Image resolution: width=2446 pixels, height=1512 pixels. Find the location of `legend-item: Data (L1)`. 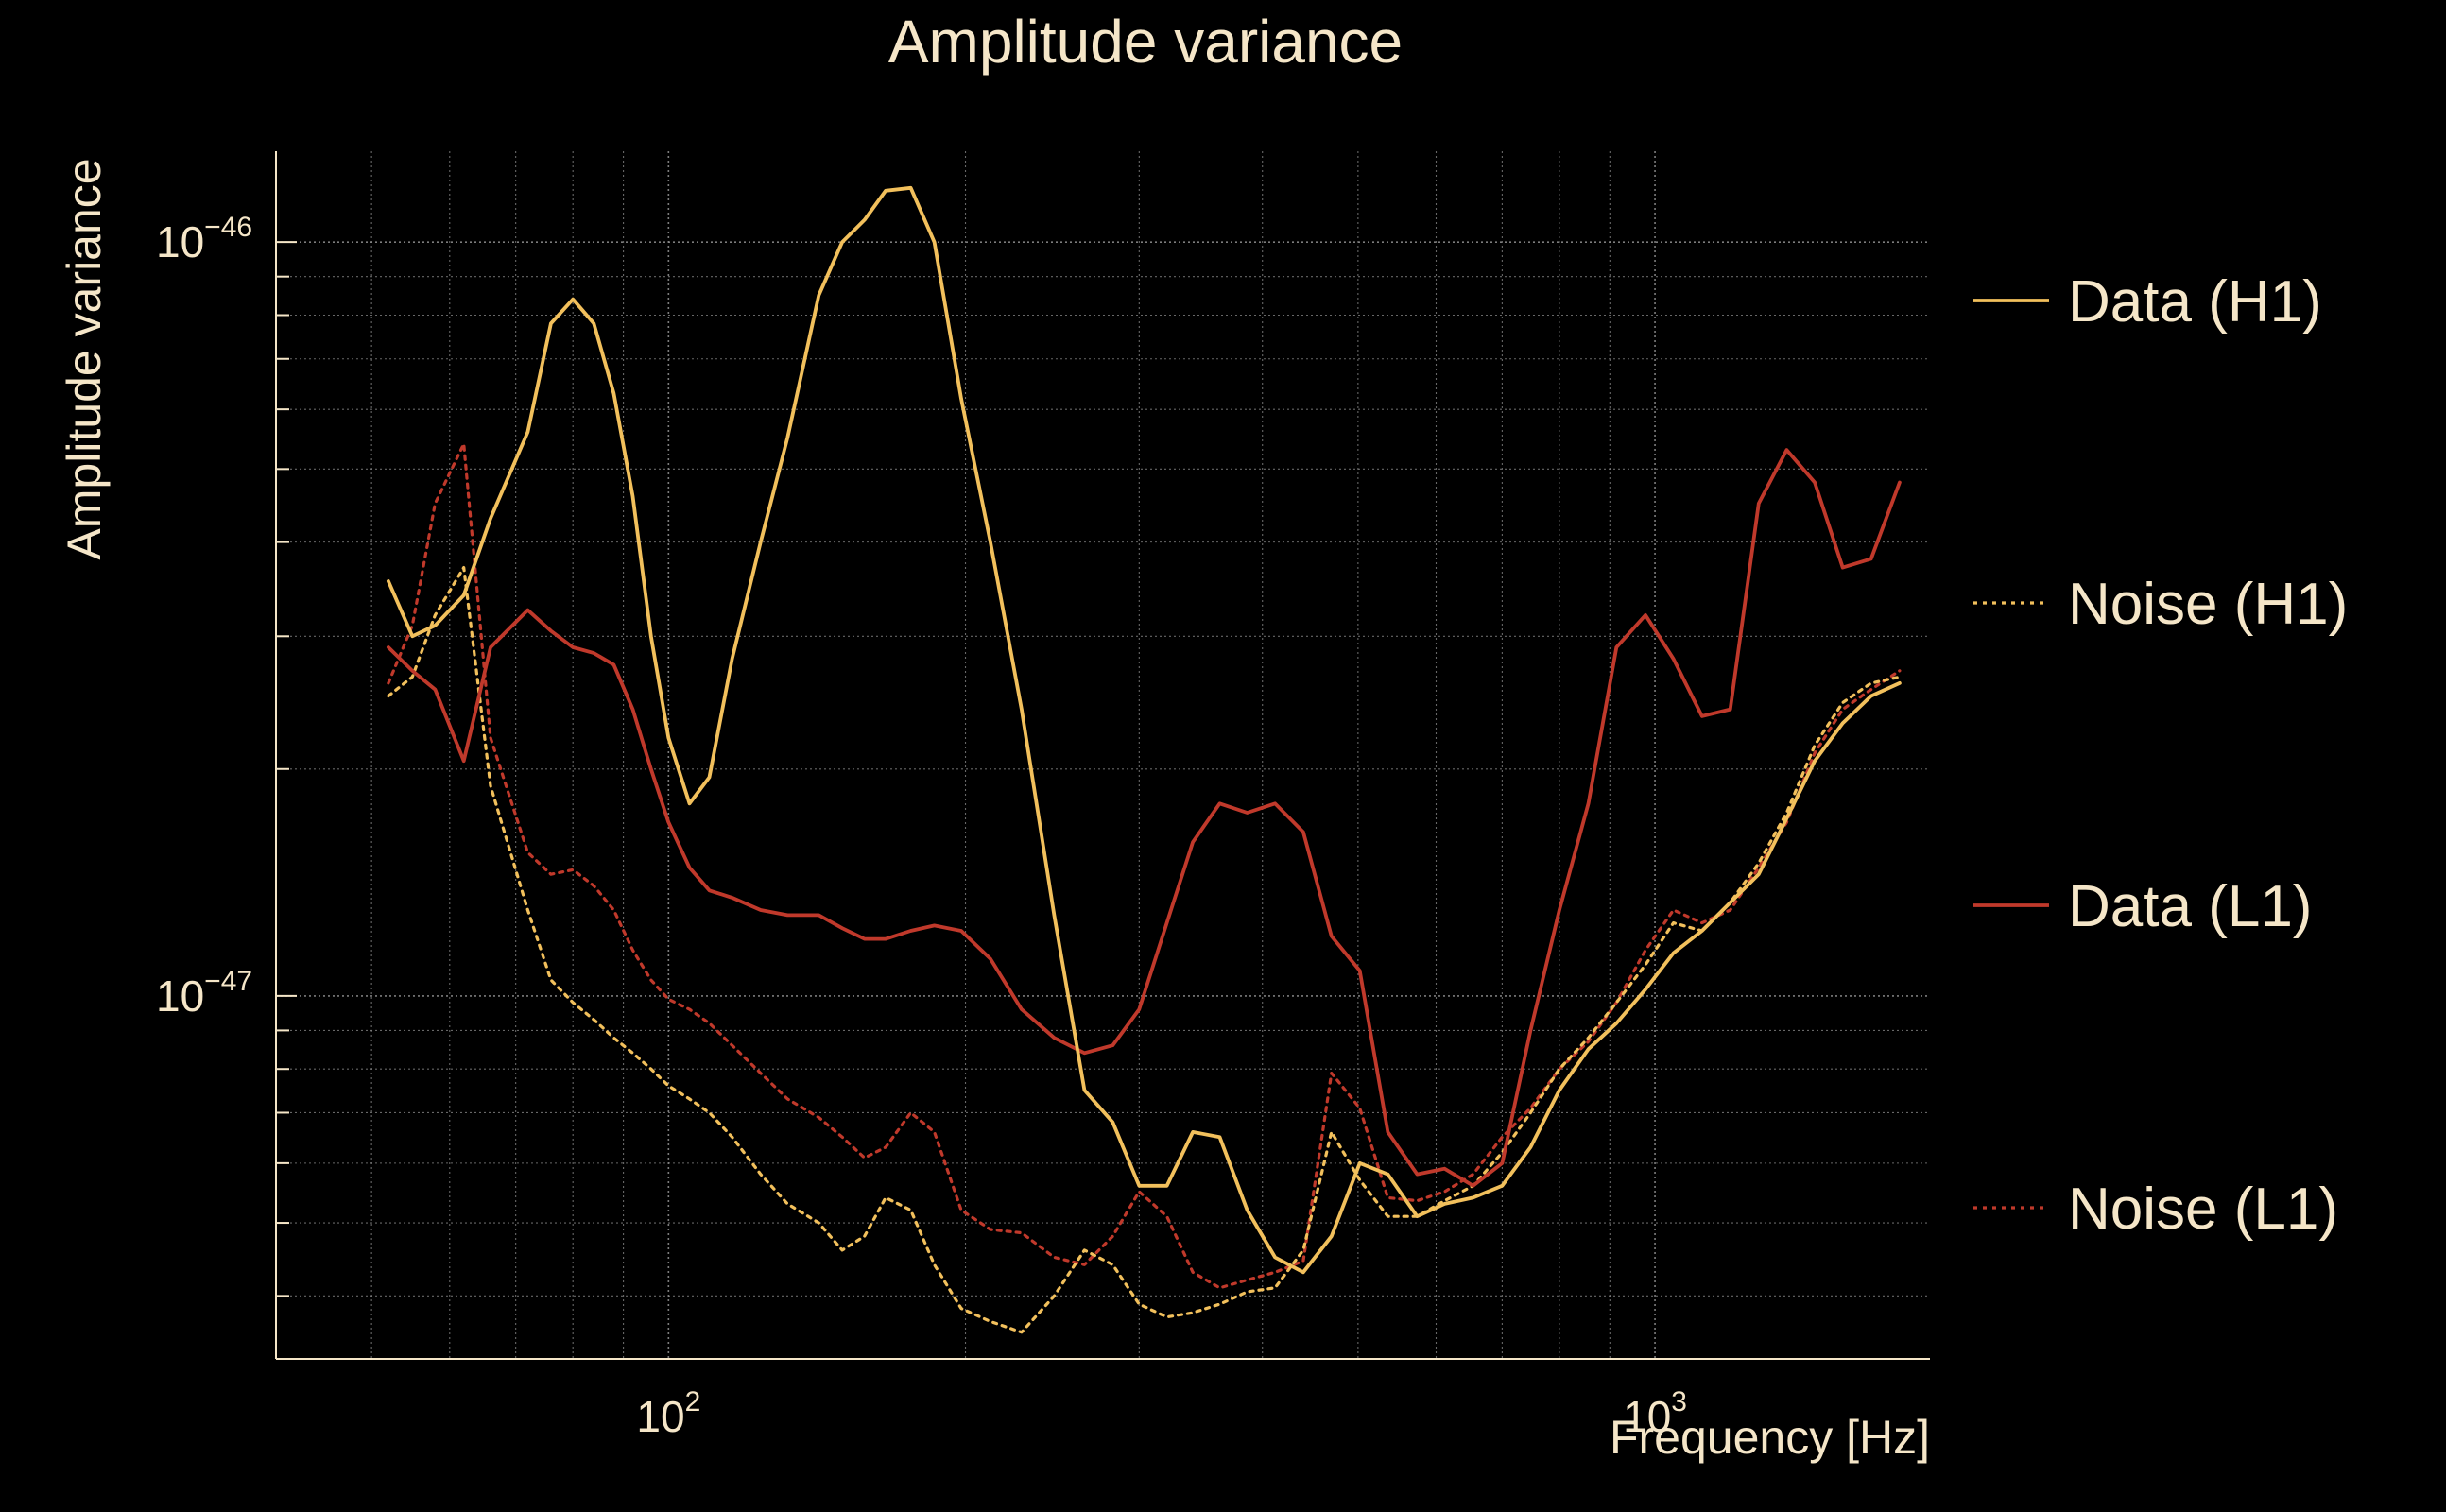

legend-item: Data (L1) is located at coordinates (2142, 906).